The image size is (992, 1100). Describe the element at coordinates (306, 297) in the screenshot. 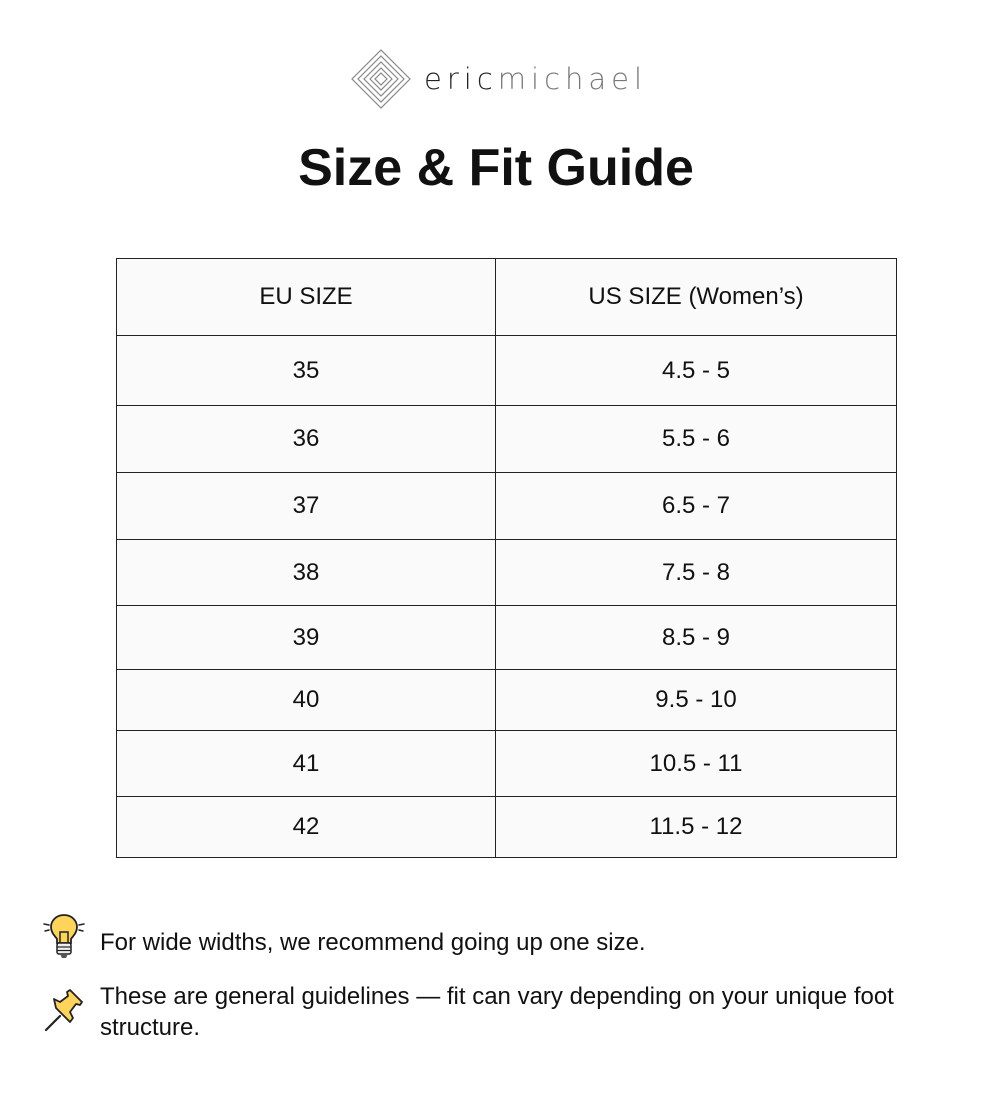

I see `header-eu-size: EU SIZE` at that location.